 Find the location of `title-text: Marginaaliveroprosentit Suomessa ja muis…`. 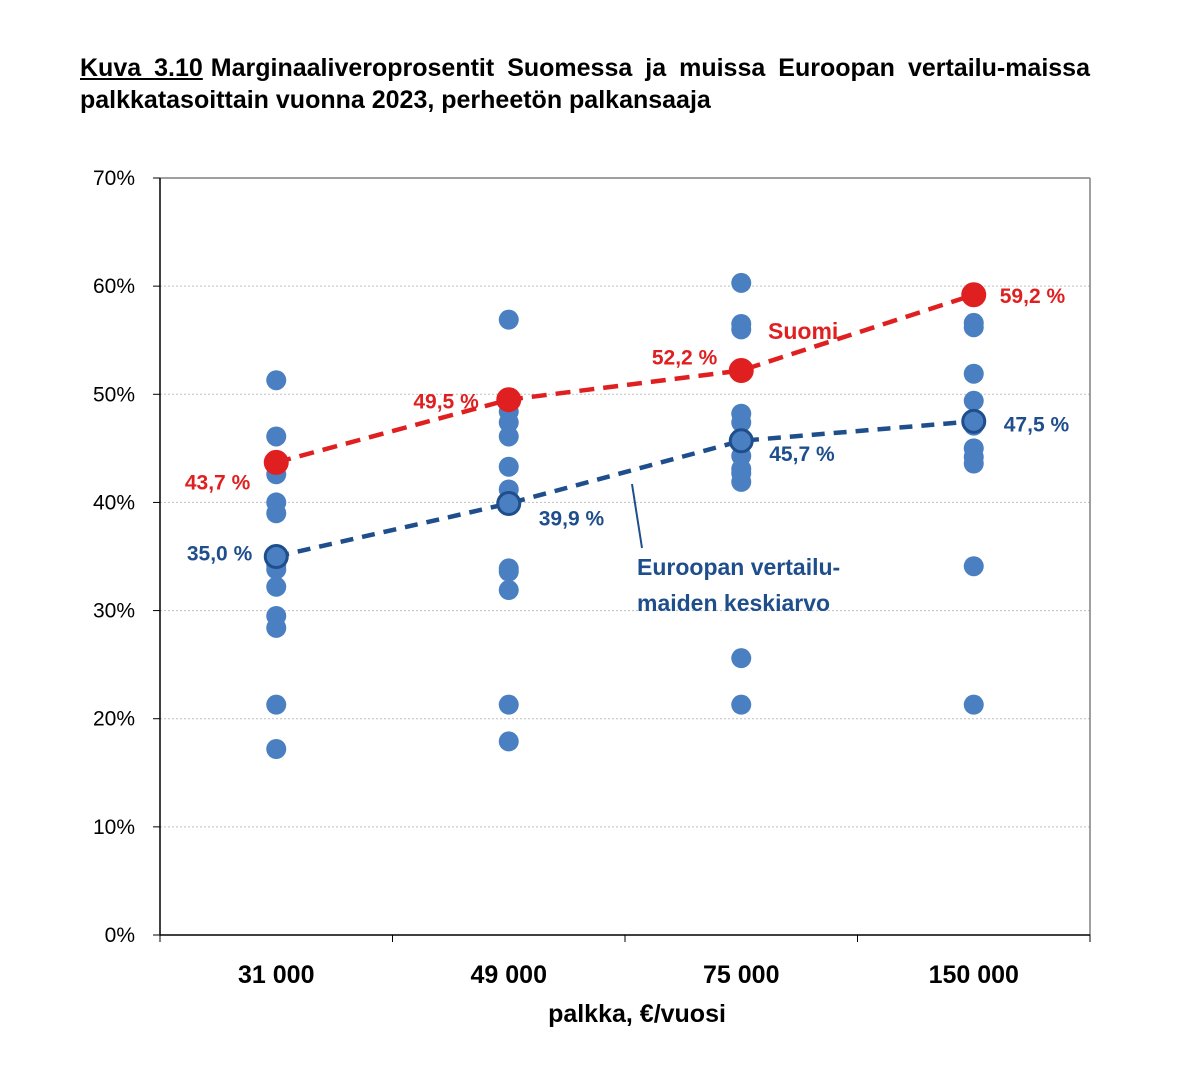

title-text: Marginaaliveroprosentit Suomessa ja muis… is located at coordinates (585, 84).